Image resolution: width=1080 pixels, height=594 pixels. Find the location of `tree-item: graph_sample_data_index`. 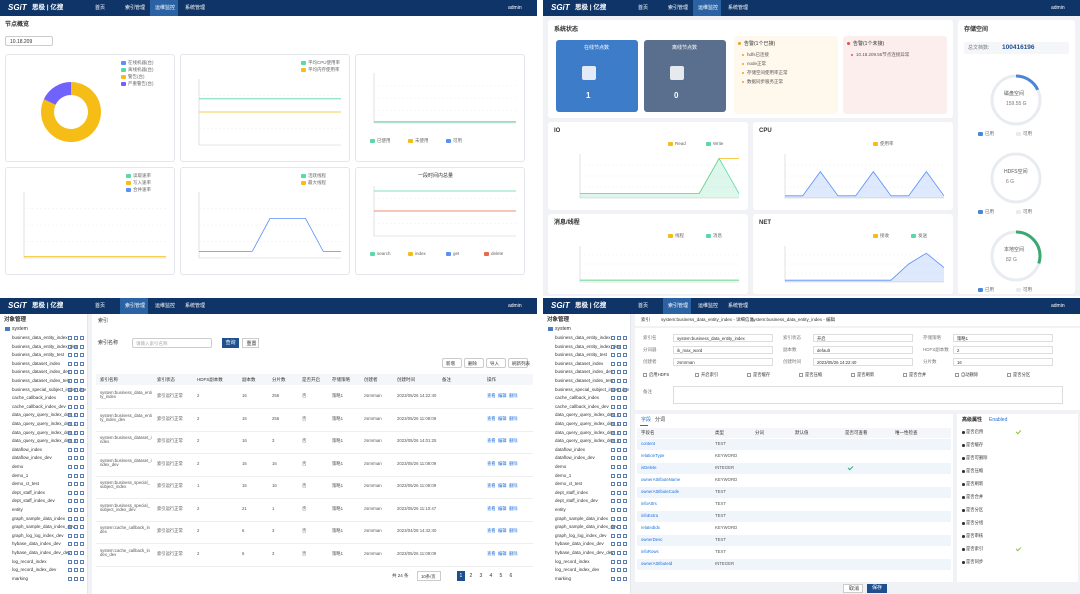

tree-item: graph_sample_data_index is located at coordinates (39, 518).